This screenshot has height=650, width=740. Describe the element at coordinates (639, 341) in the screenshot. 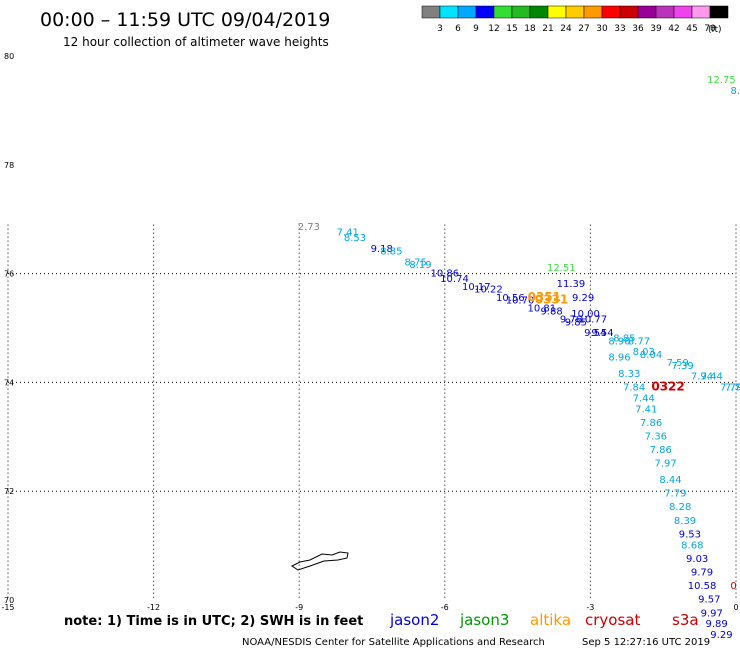

I see `data-point-label: 8.77` at that location.